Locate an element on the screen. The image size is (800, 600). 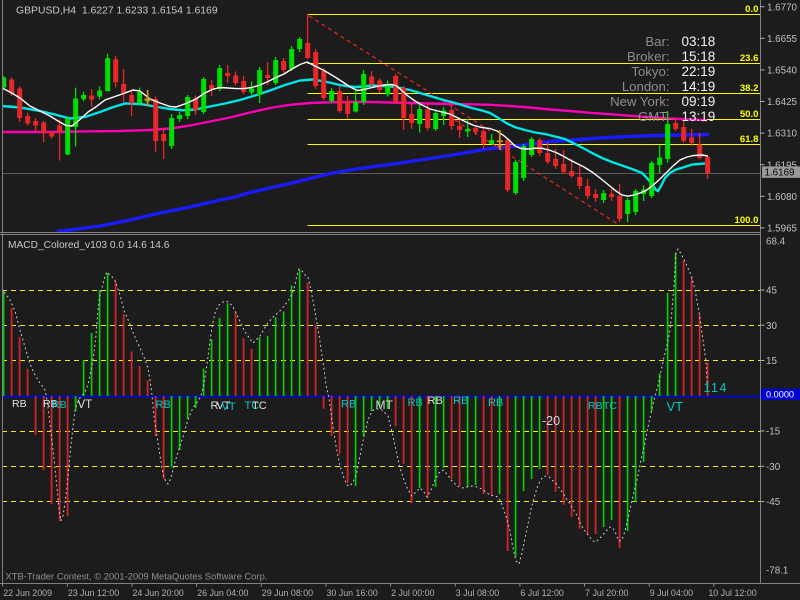
svg-text: 22 Jun 2009 is located at coordinates (27, 593).